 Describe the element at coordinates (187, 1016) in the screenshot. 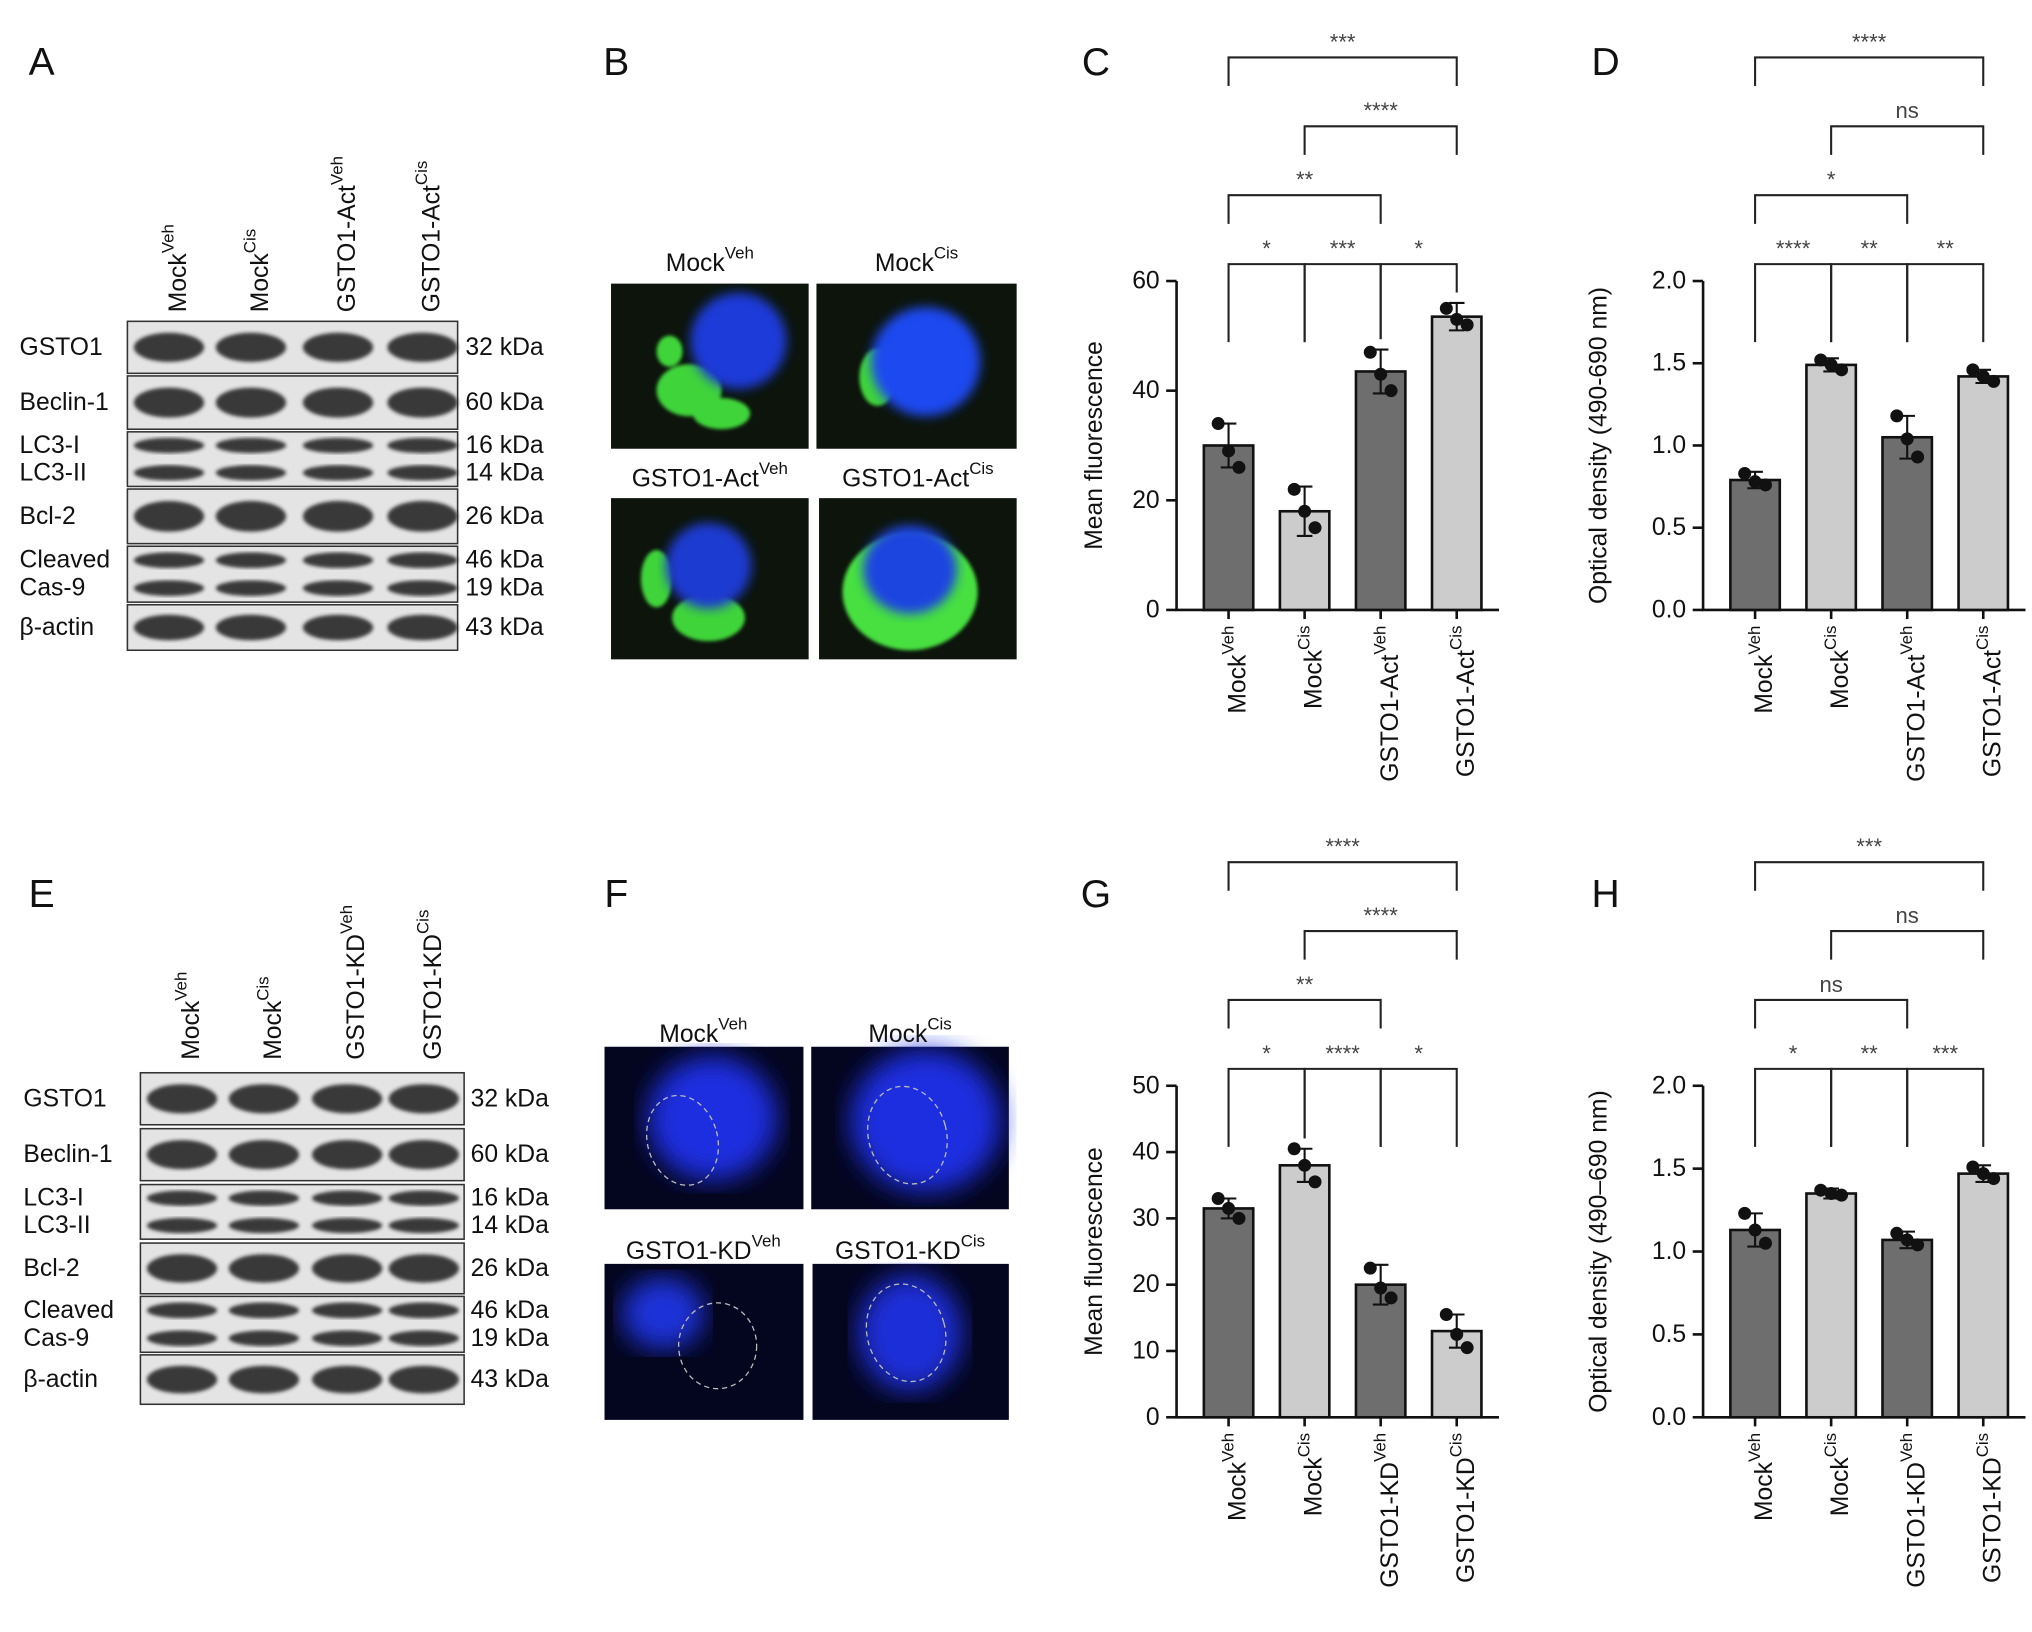

I see `lane-label: MockVeh` at that location.